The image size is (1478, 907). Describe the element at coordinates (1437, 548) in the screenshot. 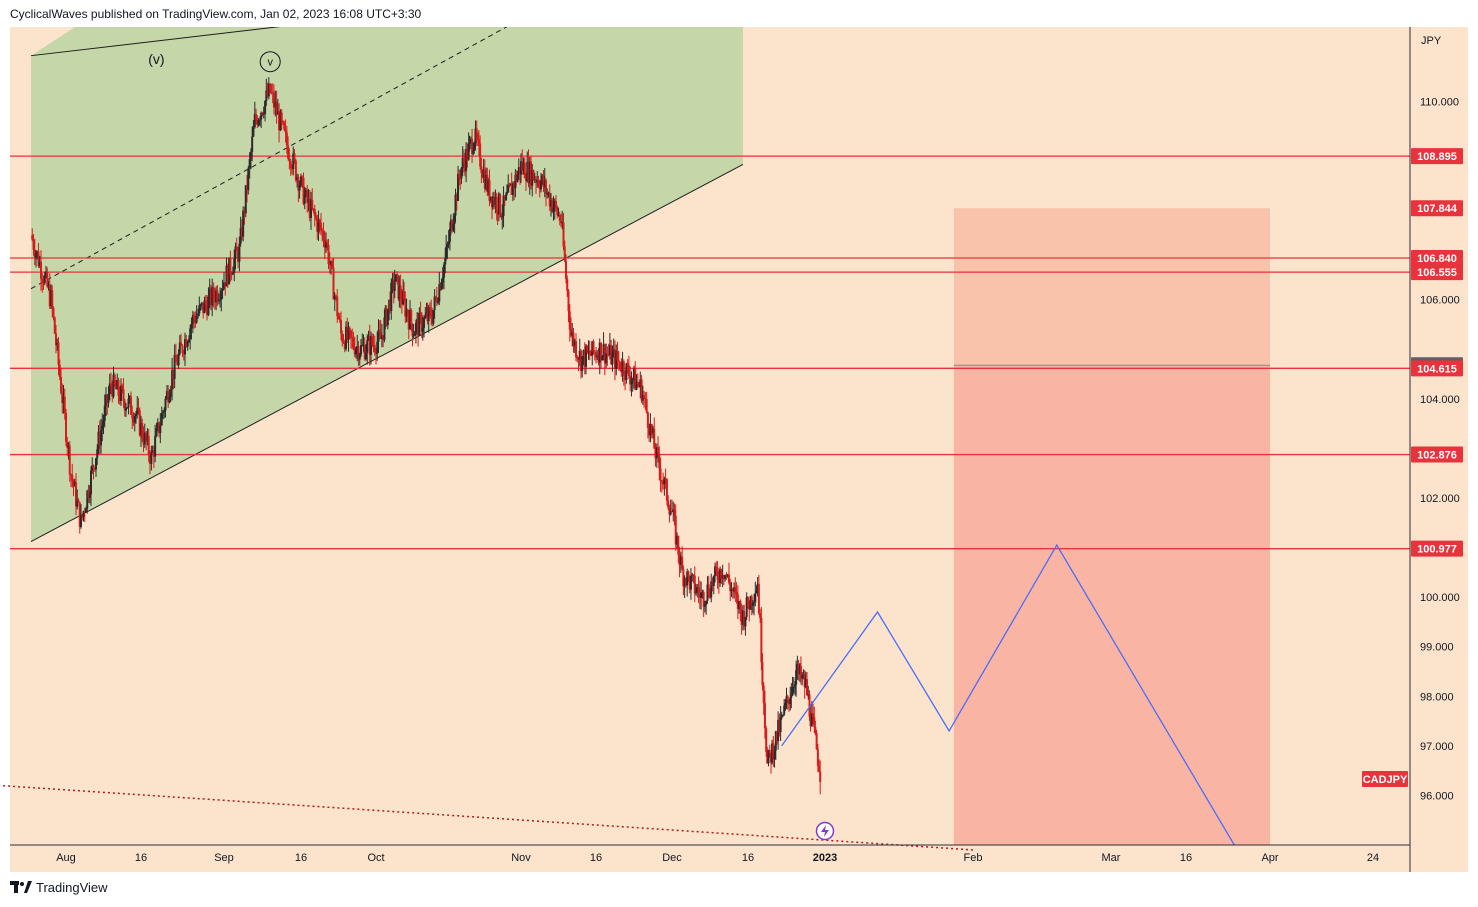

I see `price-tag-bg` at that location.